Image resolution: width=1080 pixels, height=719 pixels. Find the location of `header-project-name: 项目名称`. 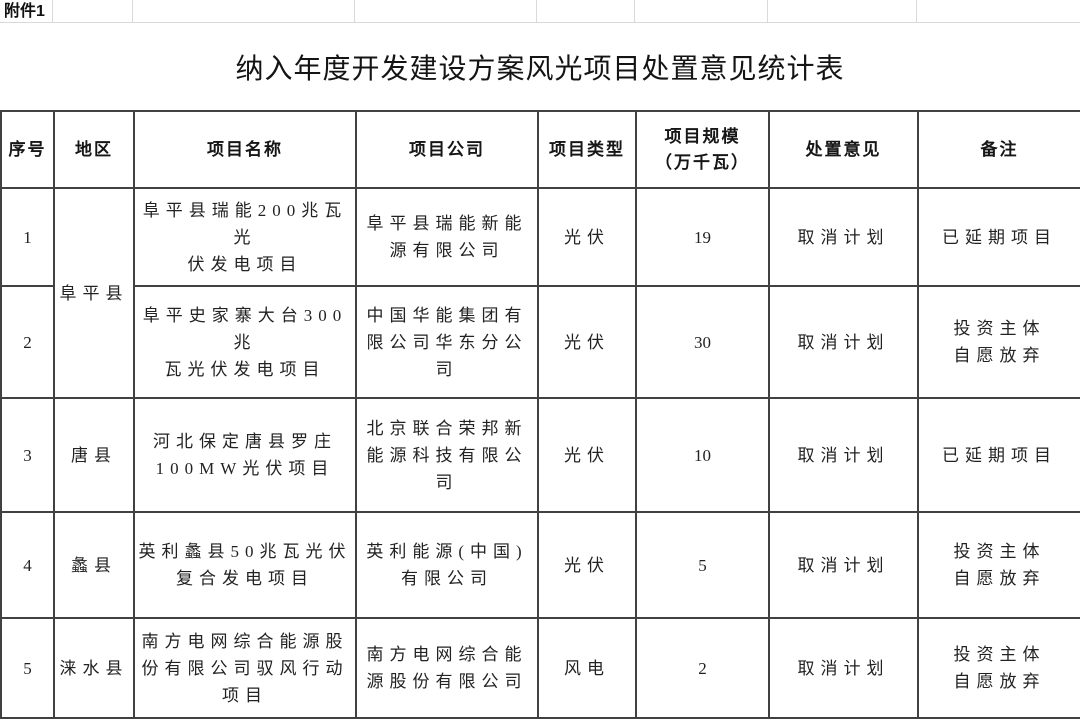

header-project-name: 项目名称 is located at coordinates (245, 149).